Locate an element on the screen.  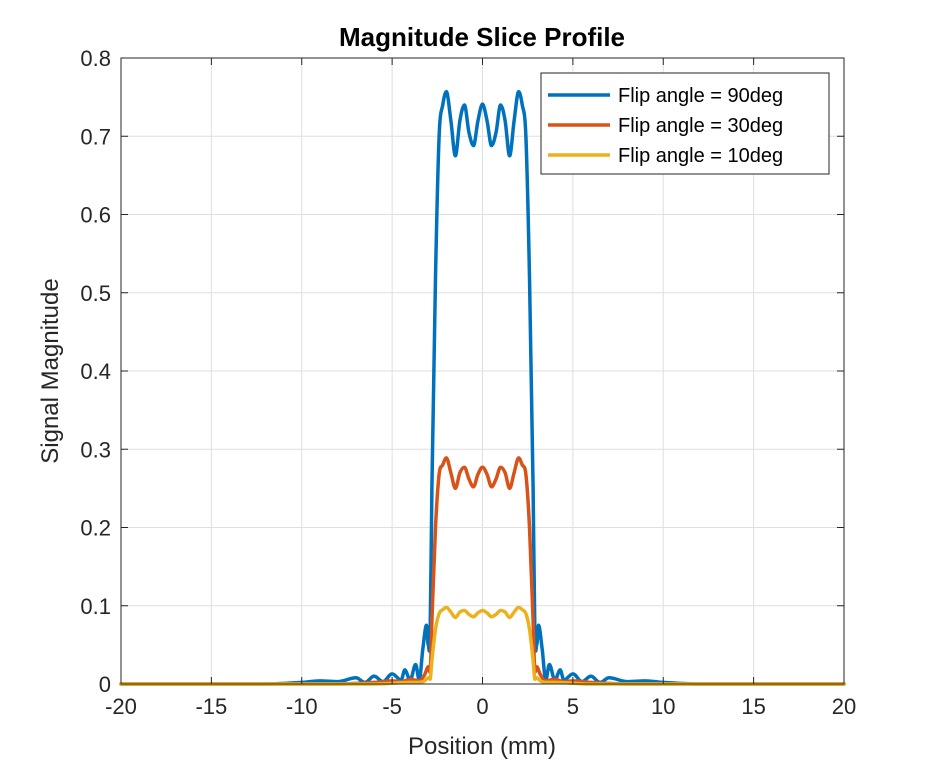
y-tick-label: 0 is located at coordinates (105, 684).